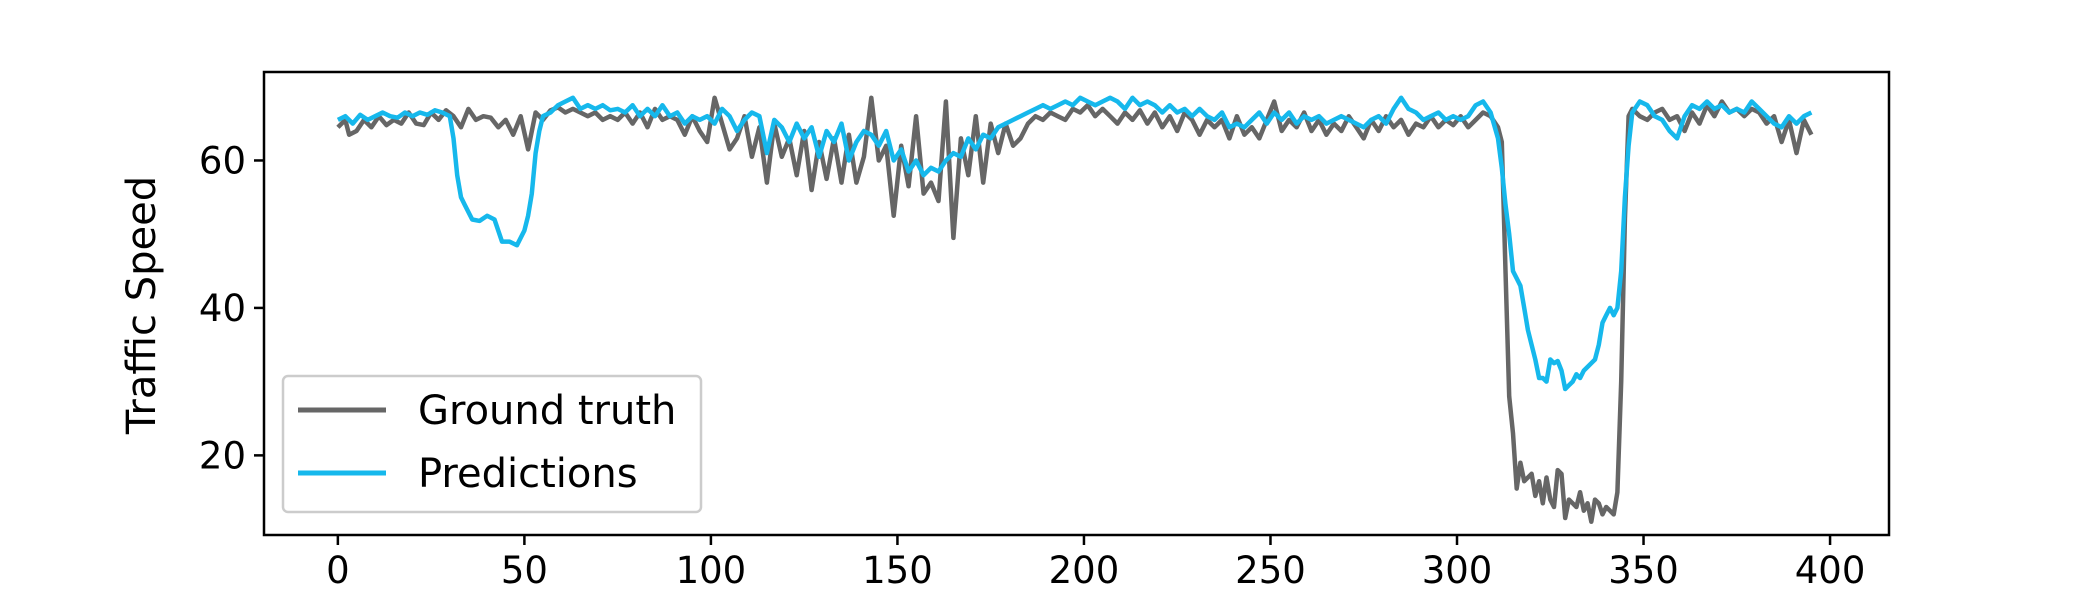  What do you see at coordinates (1643, 570) in the screenshot?
I see `x-tick-label: 350` at bounding box center [1643, 570].